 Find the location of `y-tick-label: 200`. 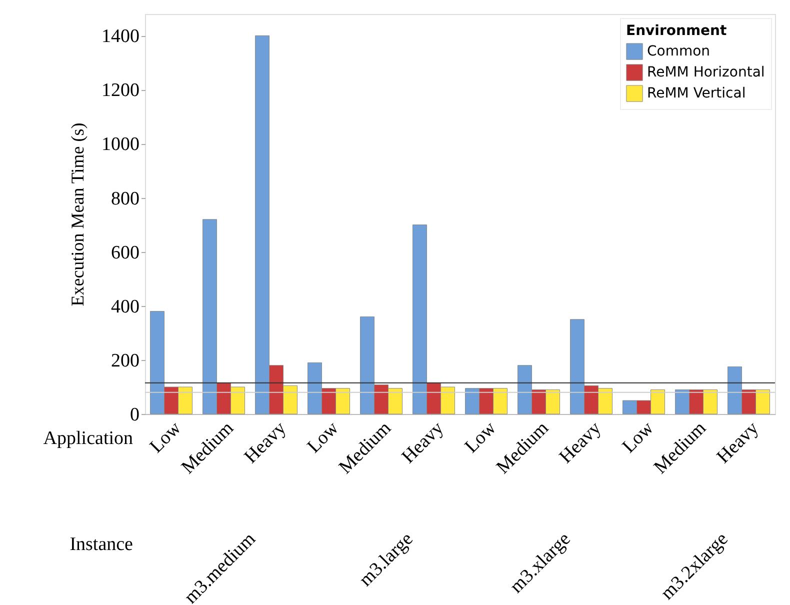

y-tick-label: 200 is located at coordinates (125, 361).